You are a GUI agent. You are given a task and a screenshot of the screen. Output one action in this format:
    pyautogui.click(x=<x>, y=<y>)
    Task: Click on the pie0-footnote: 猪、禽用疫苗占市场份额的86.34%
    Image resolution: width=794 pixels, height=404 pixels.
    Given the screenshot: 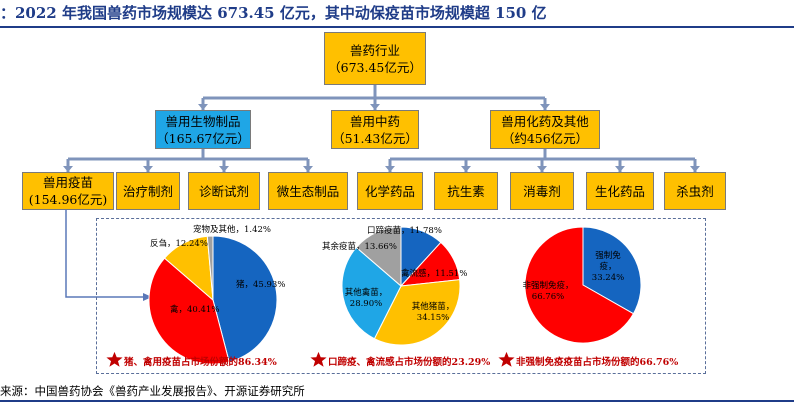 What is the action you would take?
    pyautogui.click(x=200, y=362)
    